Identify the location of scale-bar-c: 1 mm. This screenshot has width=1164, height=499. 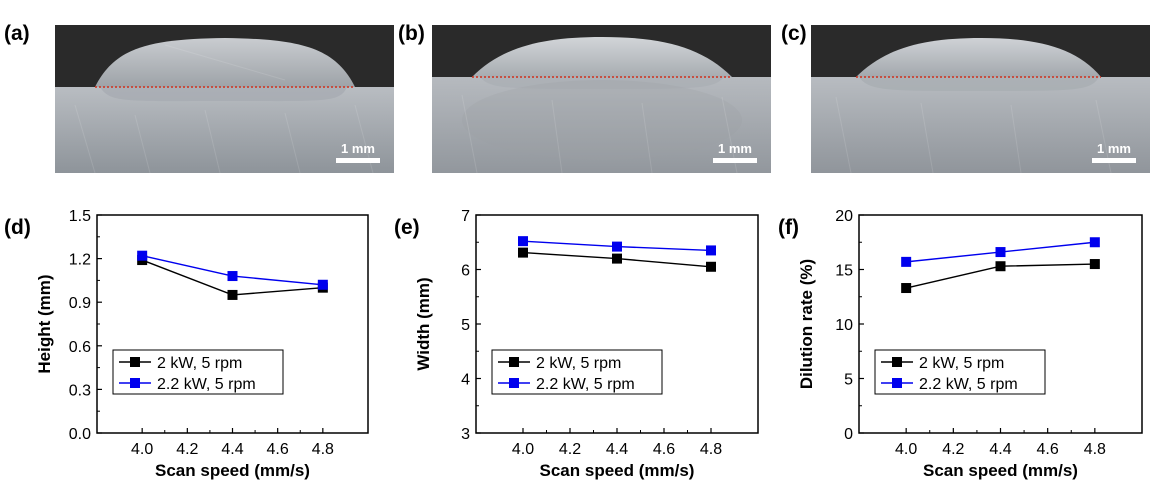
(1114, 152).